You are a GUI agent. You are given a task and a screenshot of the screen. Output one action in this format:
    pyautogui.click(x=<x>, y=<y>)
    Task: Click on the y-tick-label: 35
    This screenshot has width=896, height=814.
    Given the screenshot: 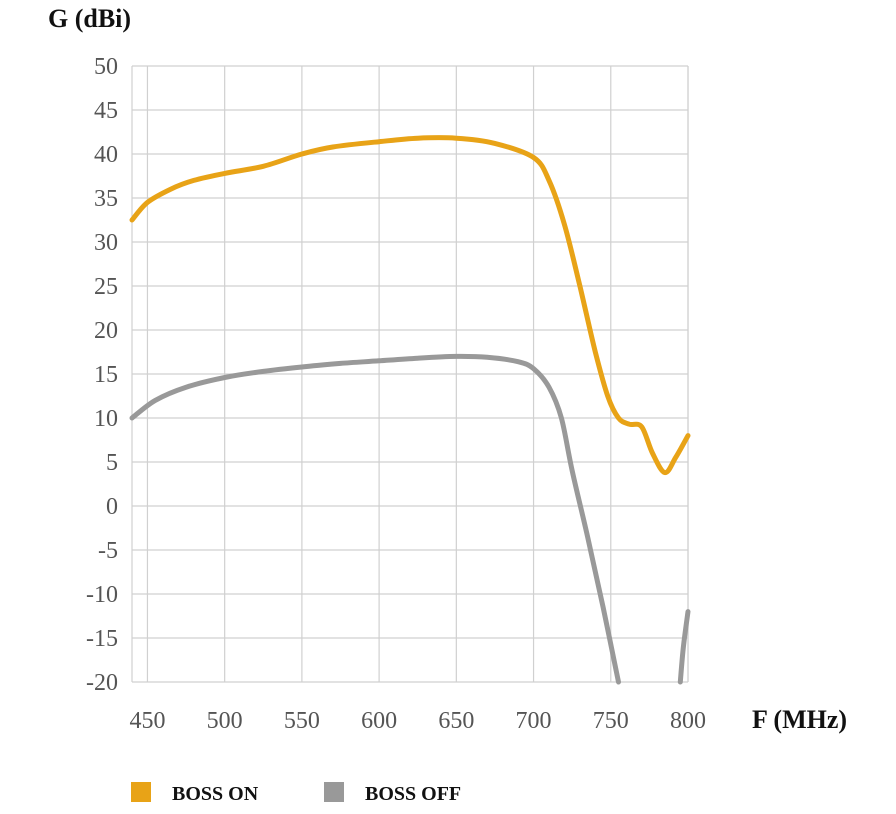 What is the action you would take?
    pyautogui.click(x=106, y=199)
    